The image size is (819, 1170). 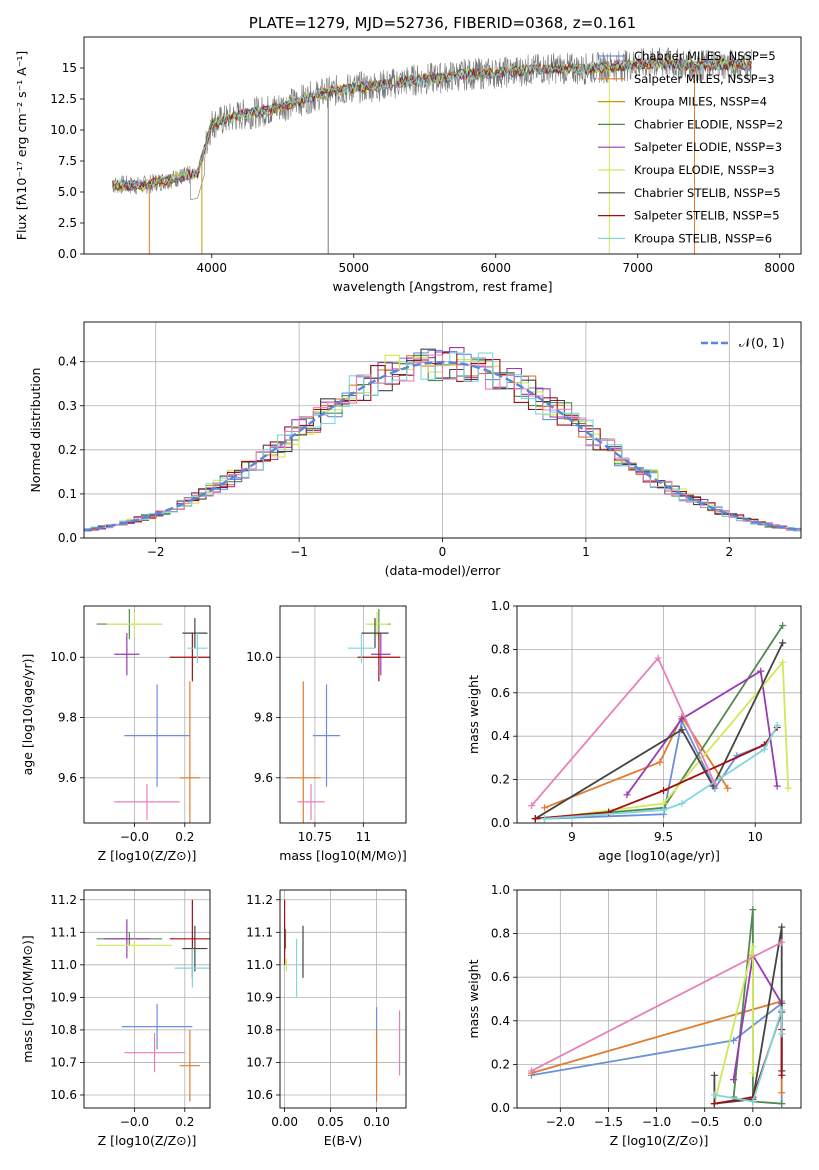 What do you see at coordinates (63, 99) in the screenshot?
I see `y-tick-label: 12.5` at bounding box center [63, 99].